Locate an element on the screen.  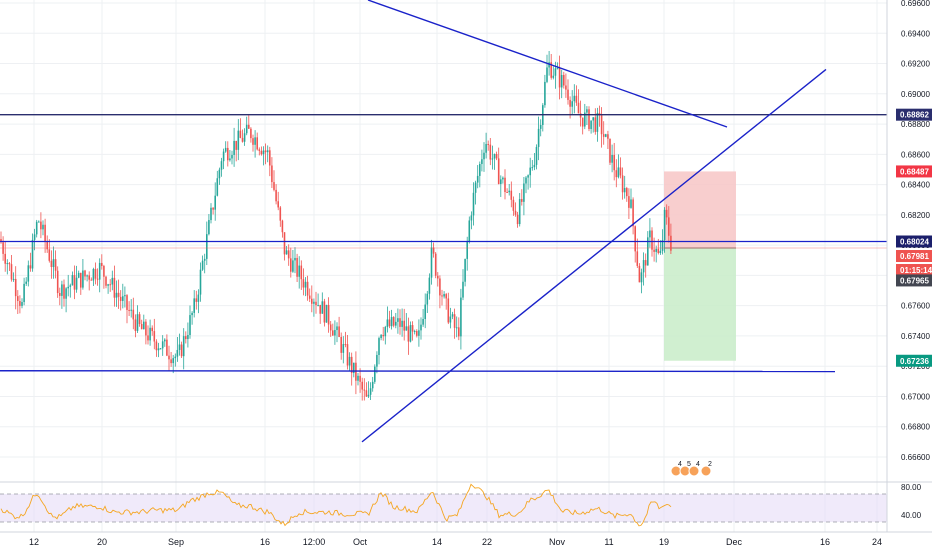
x-tick-label: 12:00 is located at coordinates (314, 542).